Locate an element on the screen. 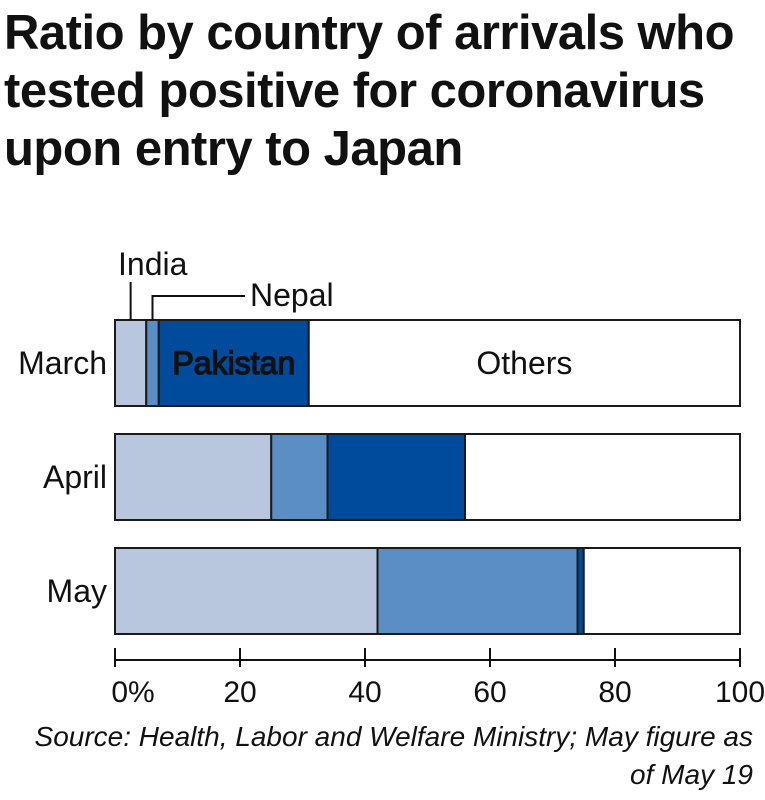 Image resolution: width=765 pixels, height=800 pixels. bar-may-india is located at coordinates (246, 591).